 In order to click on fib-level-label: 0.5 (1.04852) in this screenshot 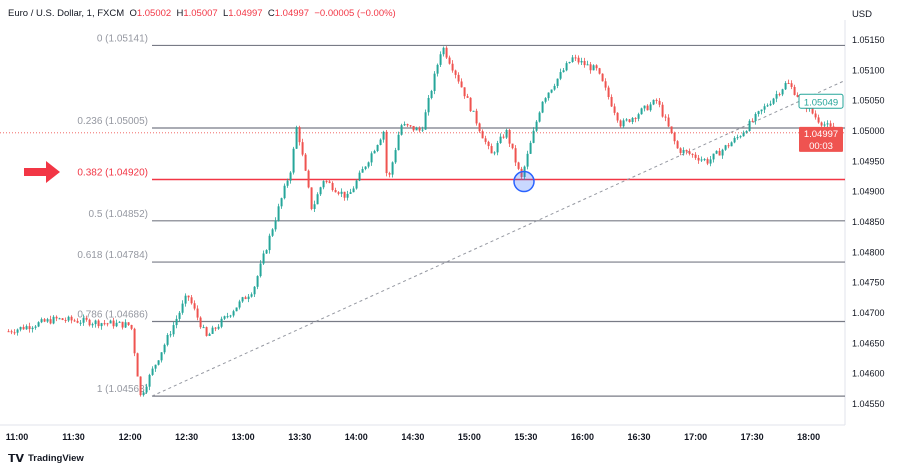, I will do `click(119, 214)`.